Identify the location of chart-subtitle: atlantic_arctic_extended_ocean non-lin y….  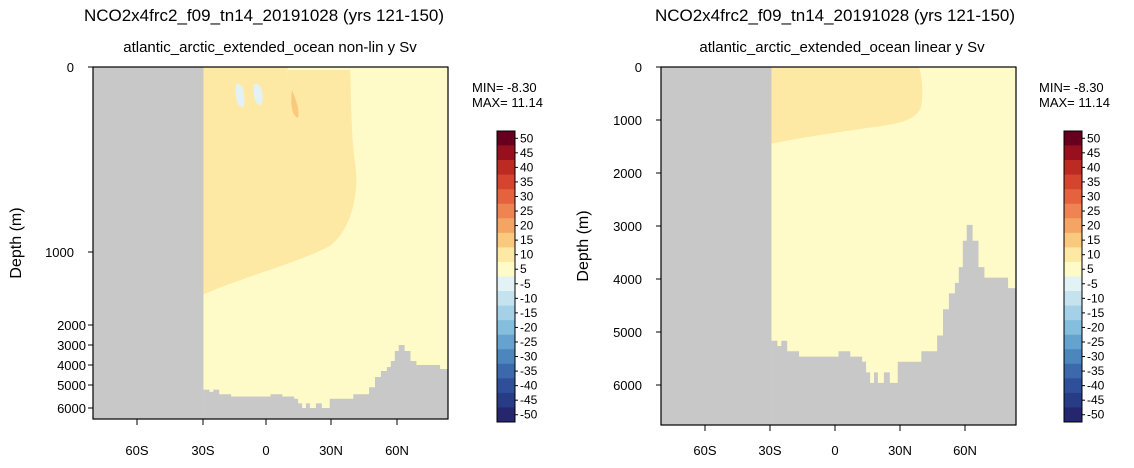
(270, 47).